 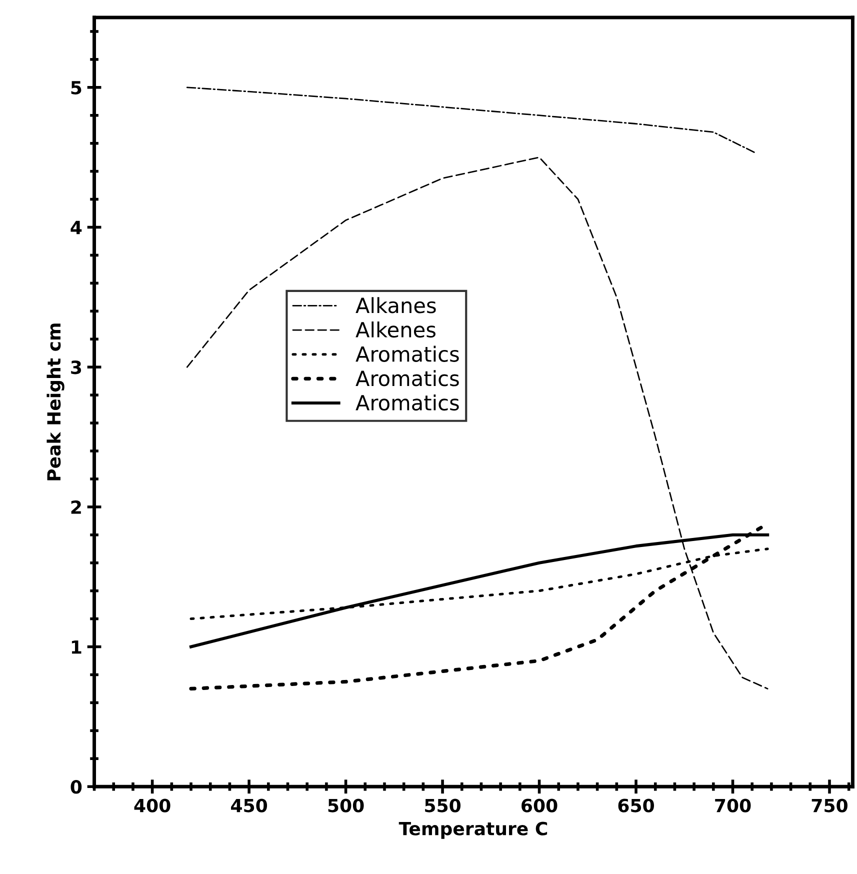 What do you see at coordinates (77, 647) in the screenshot?
I see `y-tick-label: 1` at bounding box center [77, 647].